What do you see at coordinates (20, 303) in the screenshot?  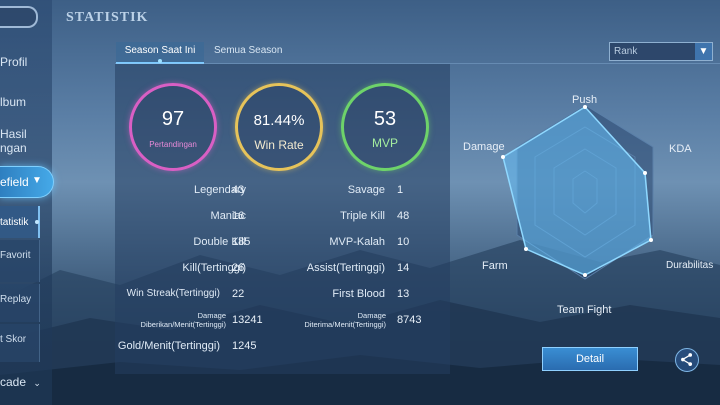 I see `sidebar-subitem-replay: Replay` at bounding box center [20, 303].